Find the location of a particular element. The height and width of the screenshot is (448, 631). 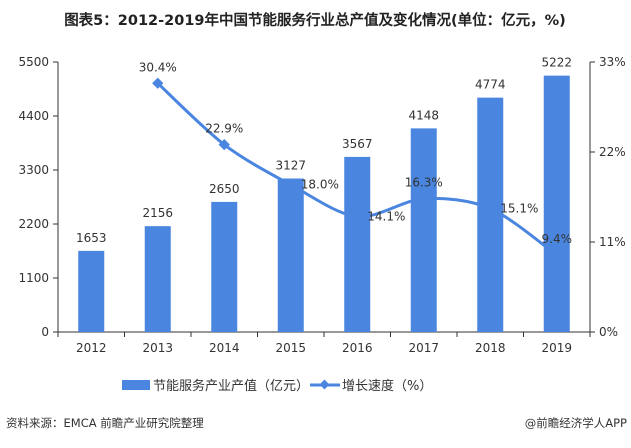

x-tick-label: 2019 is located at coordinates (556, 348).